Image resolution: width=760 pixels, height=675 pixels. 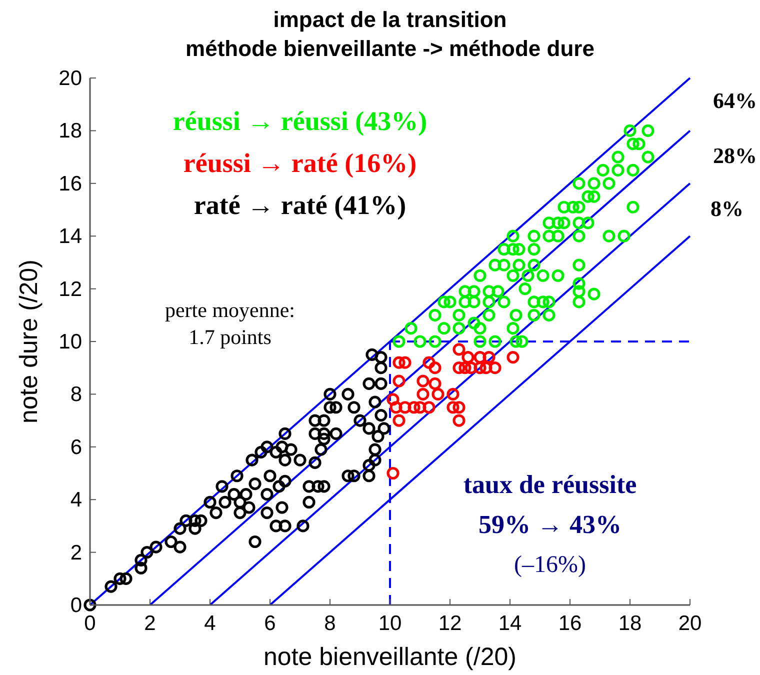 I want to click on y-tick-label: 14, so click(x=70, y=236).